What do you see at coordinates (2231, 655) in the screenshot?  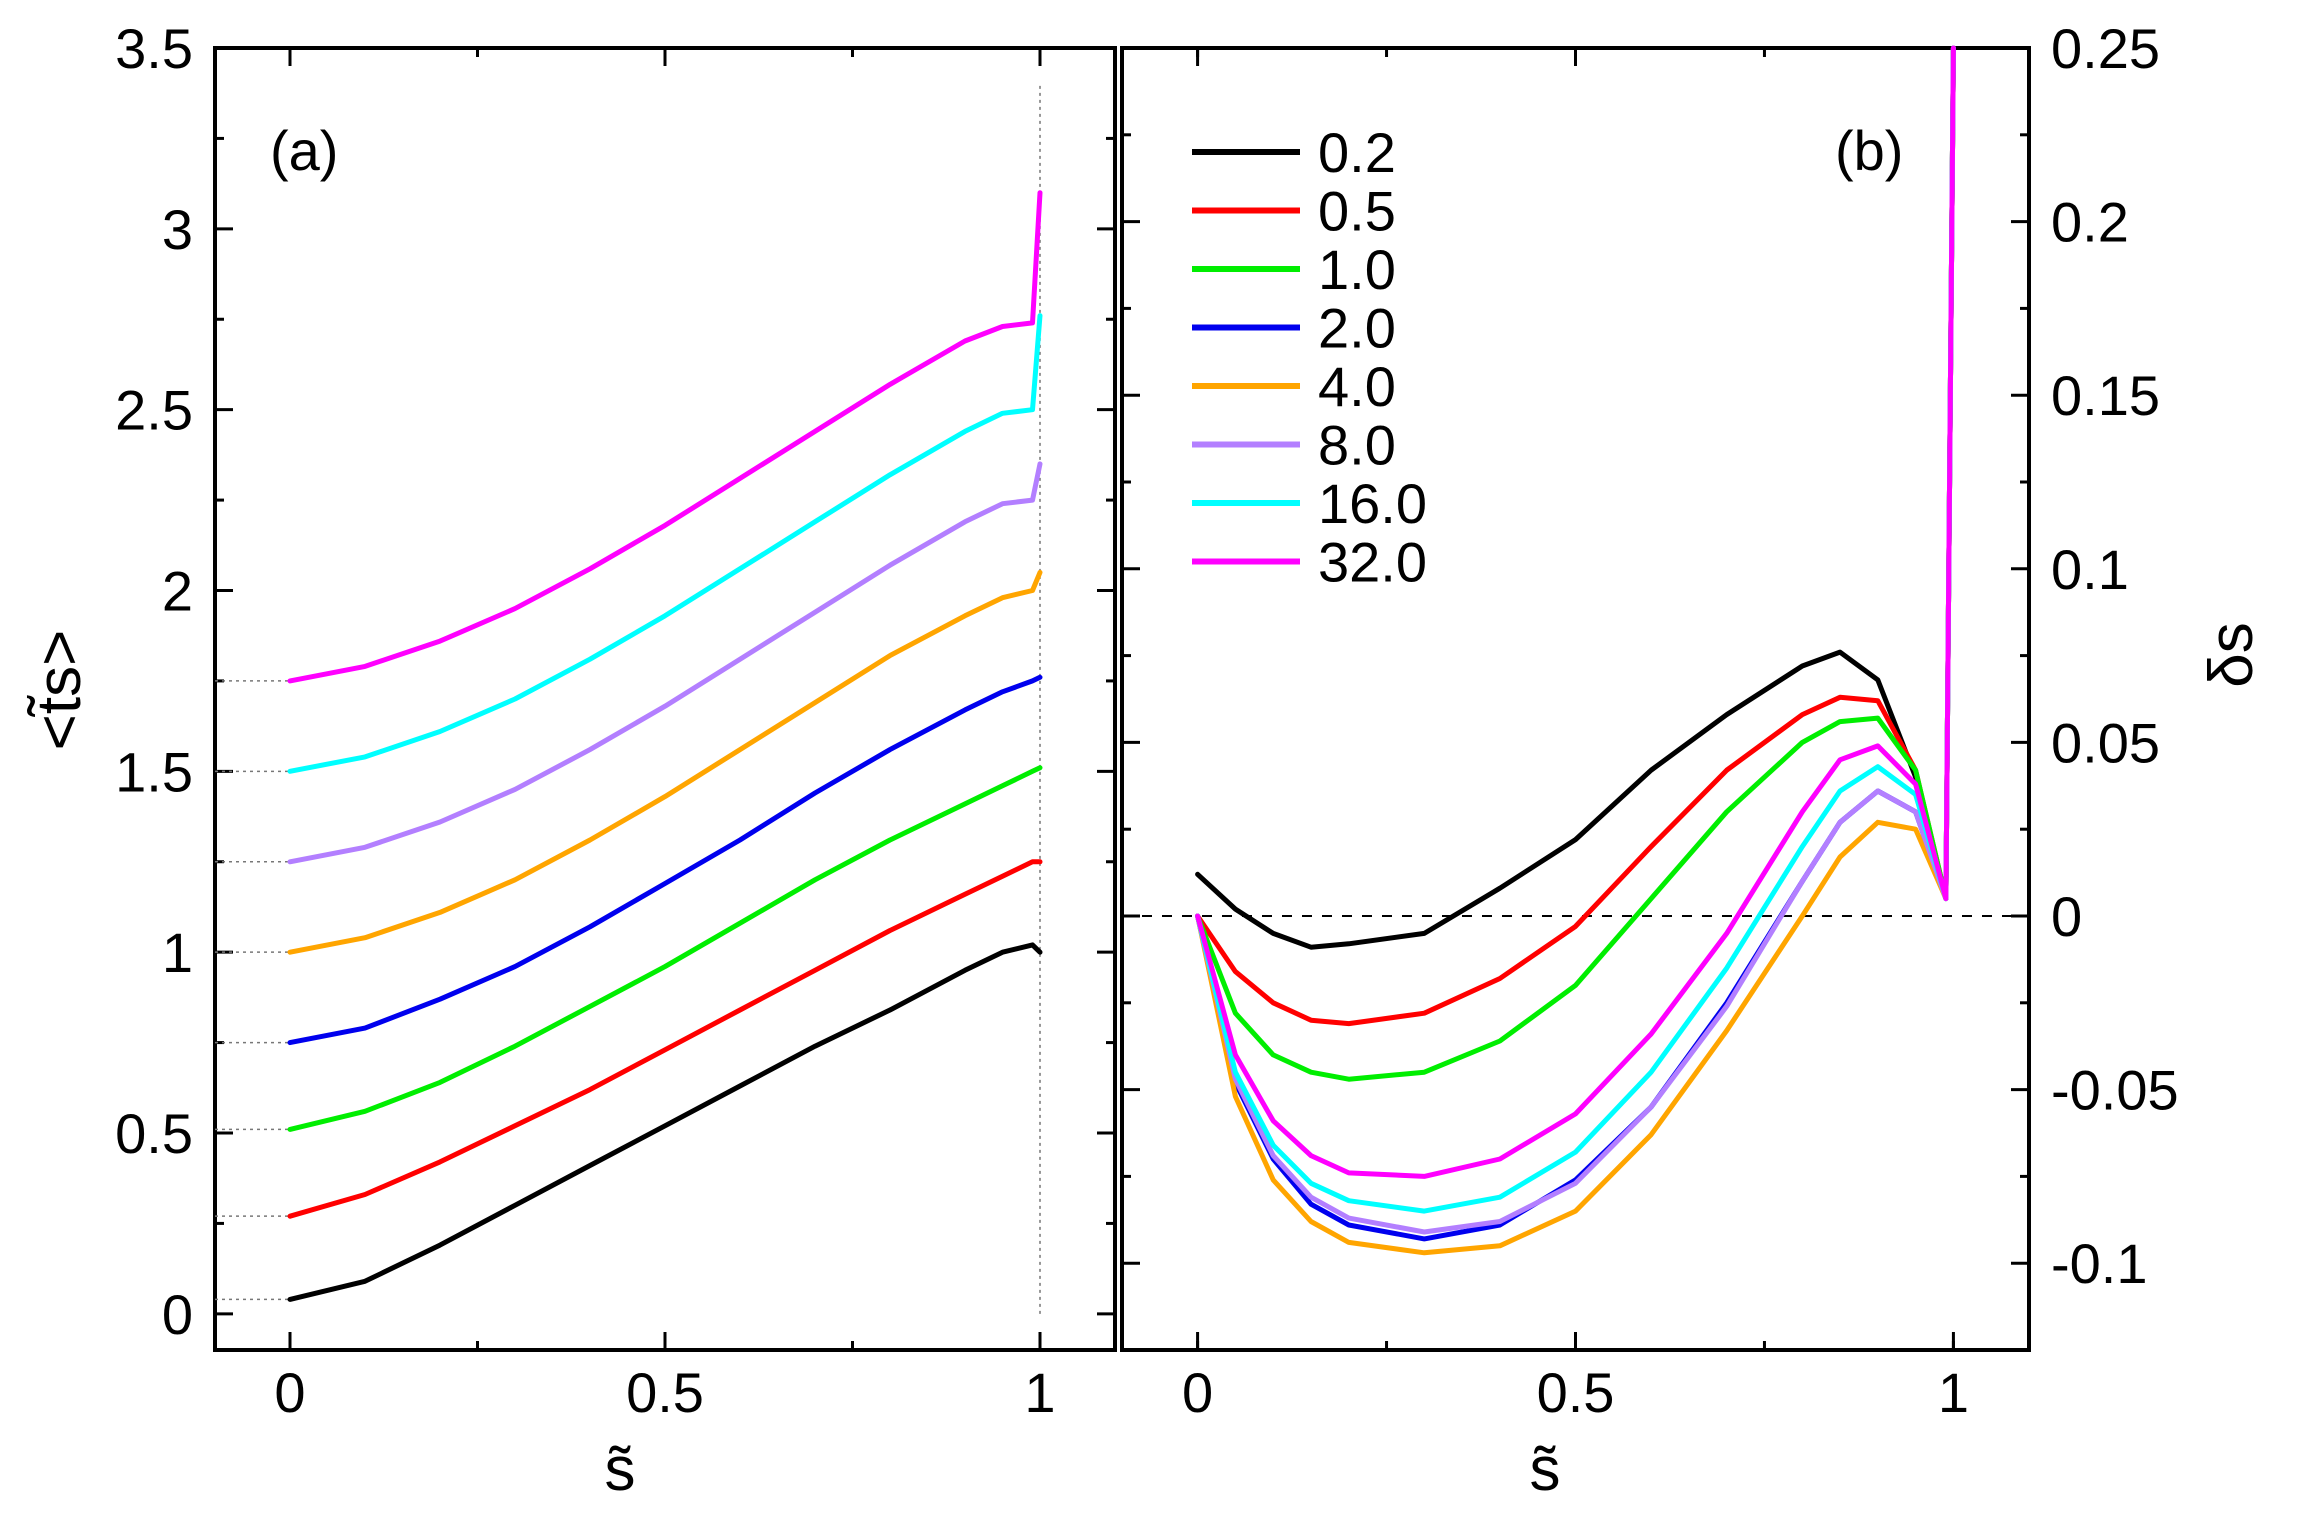 I see `panel-b-y-axis-title: δs` at bounding box center [2231, 655].